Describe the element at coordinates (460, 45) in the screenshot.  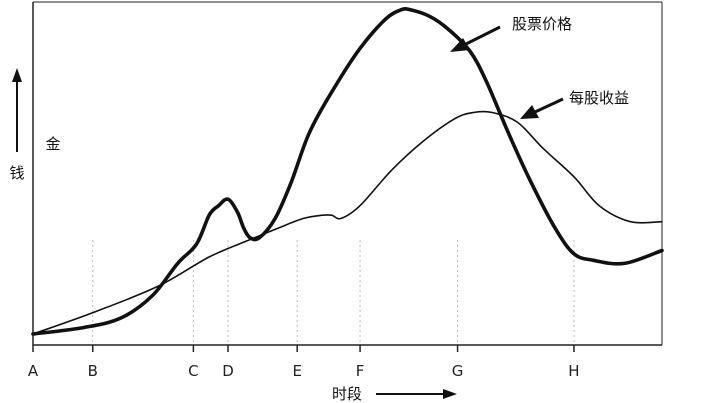
I see `series-label-price-arrow-head` at that location.